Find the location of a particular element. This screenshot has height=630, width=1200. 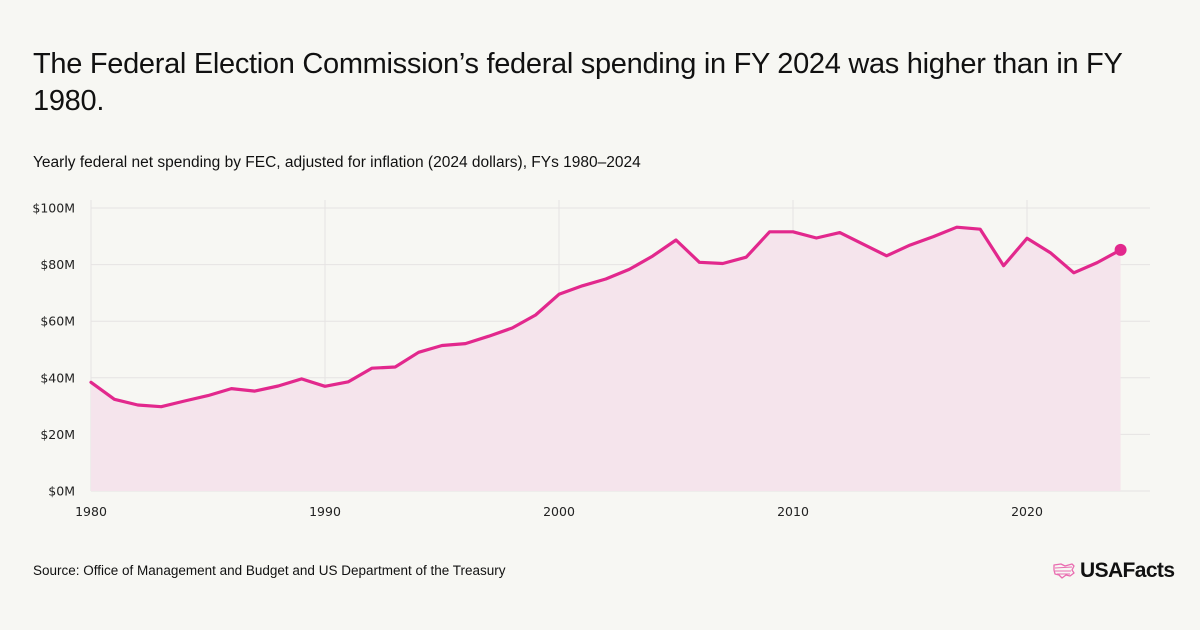

x-tick-label: 1980 is located at coordinates (91, 511).